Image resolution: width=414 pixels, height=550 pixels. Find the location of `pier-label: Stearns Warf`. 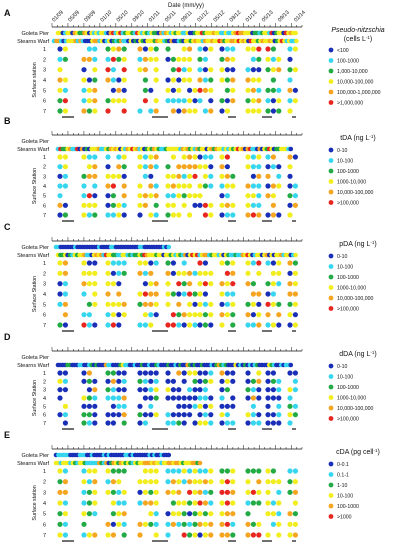

pier-label: Stearns Warf is located at coordinates (33, 42).